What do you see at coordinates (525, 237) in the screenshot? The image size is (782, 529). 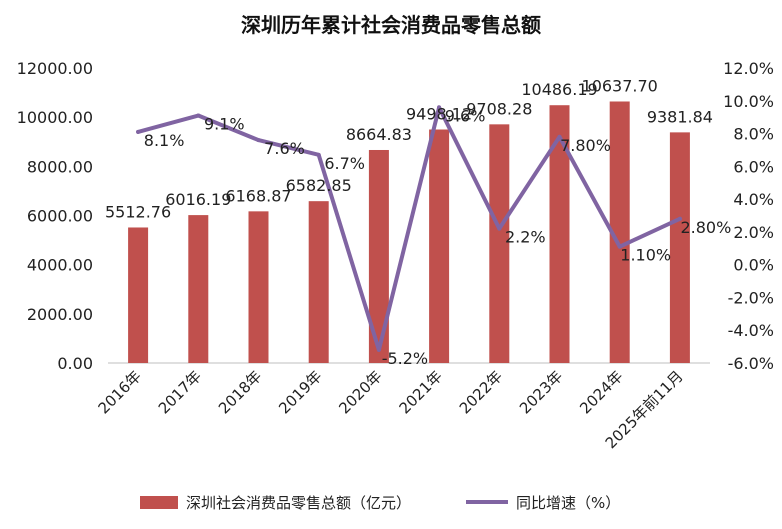 I see `growth-value-label: 2.2%` at bounding box center [525, 237].